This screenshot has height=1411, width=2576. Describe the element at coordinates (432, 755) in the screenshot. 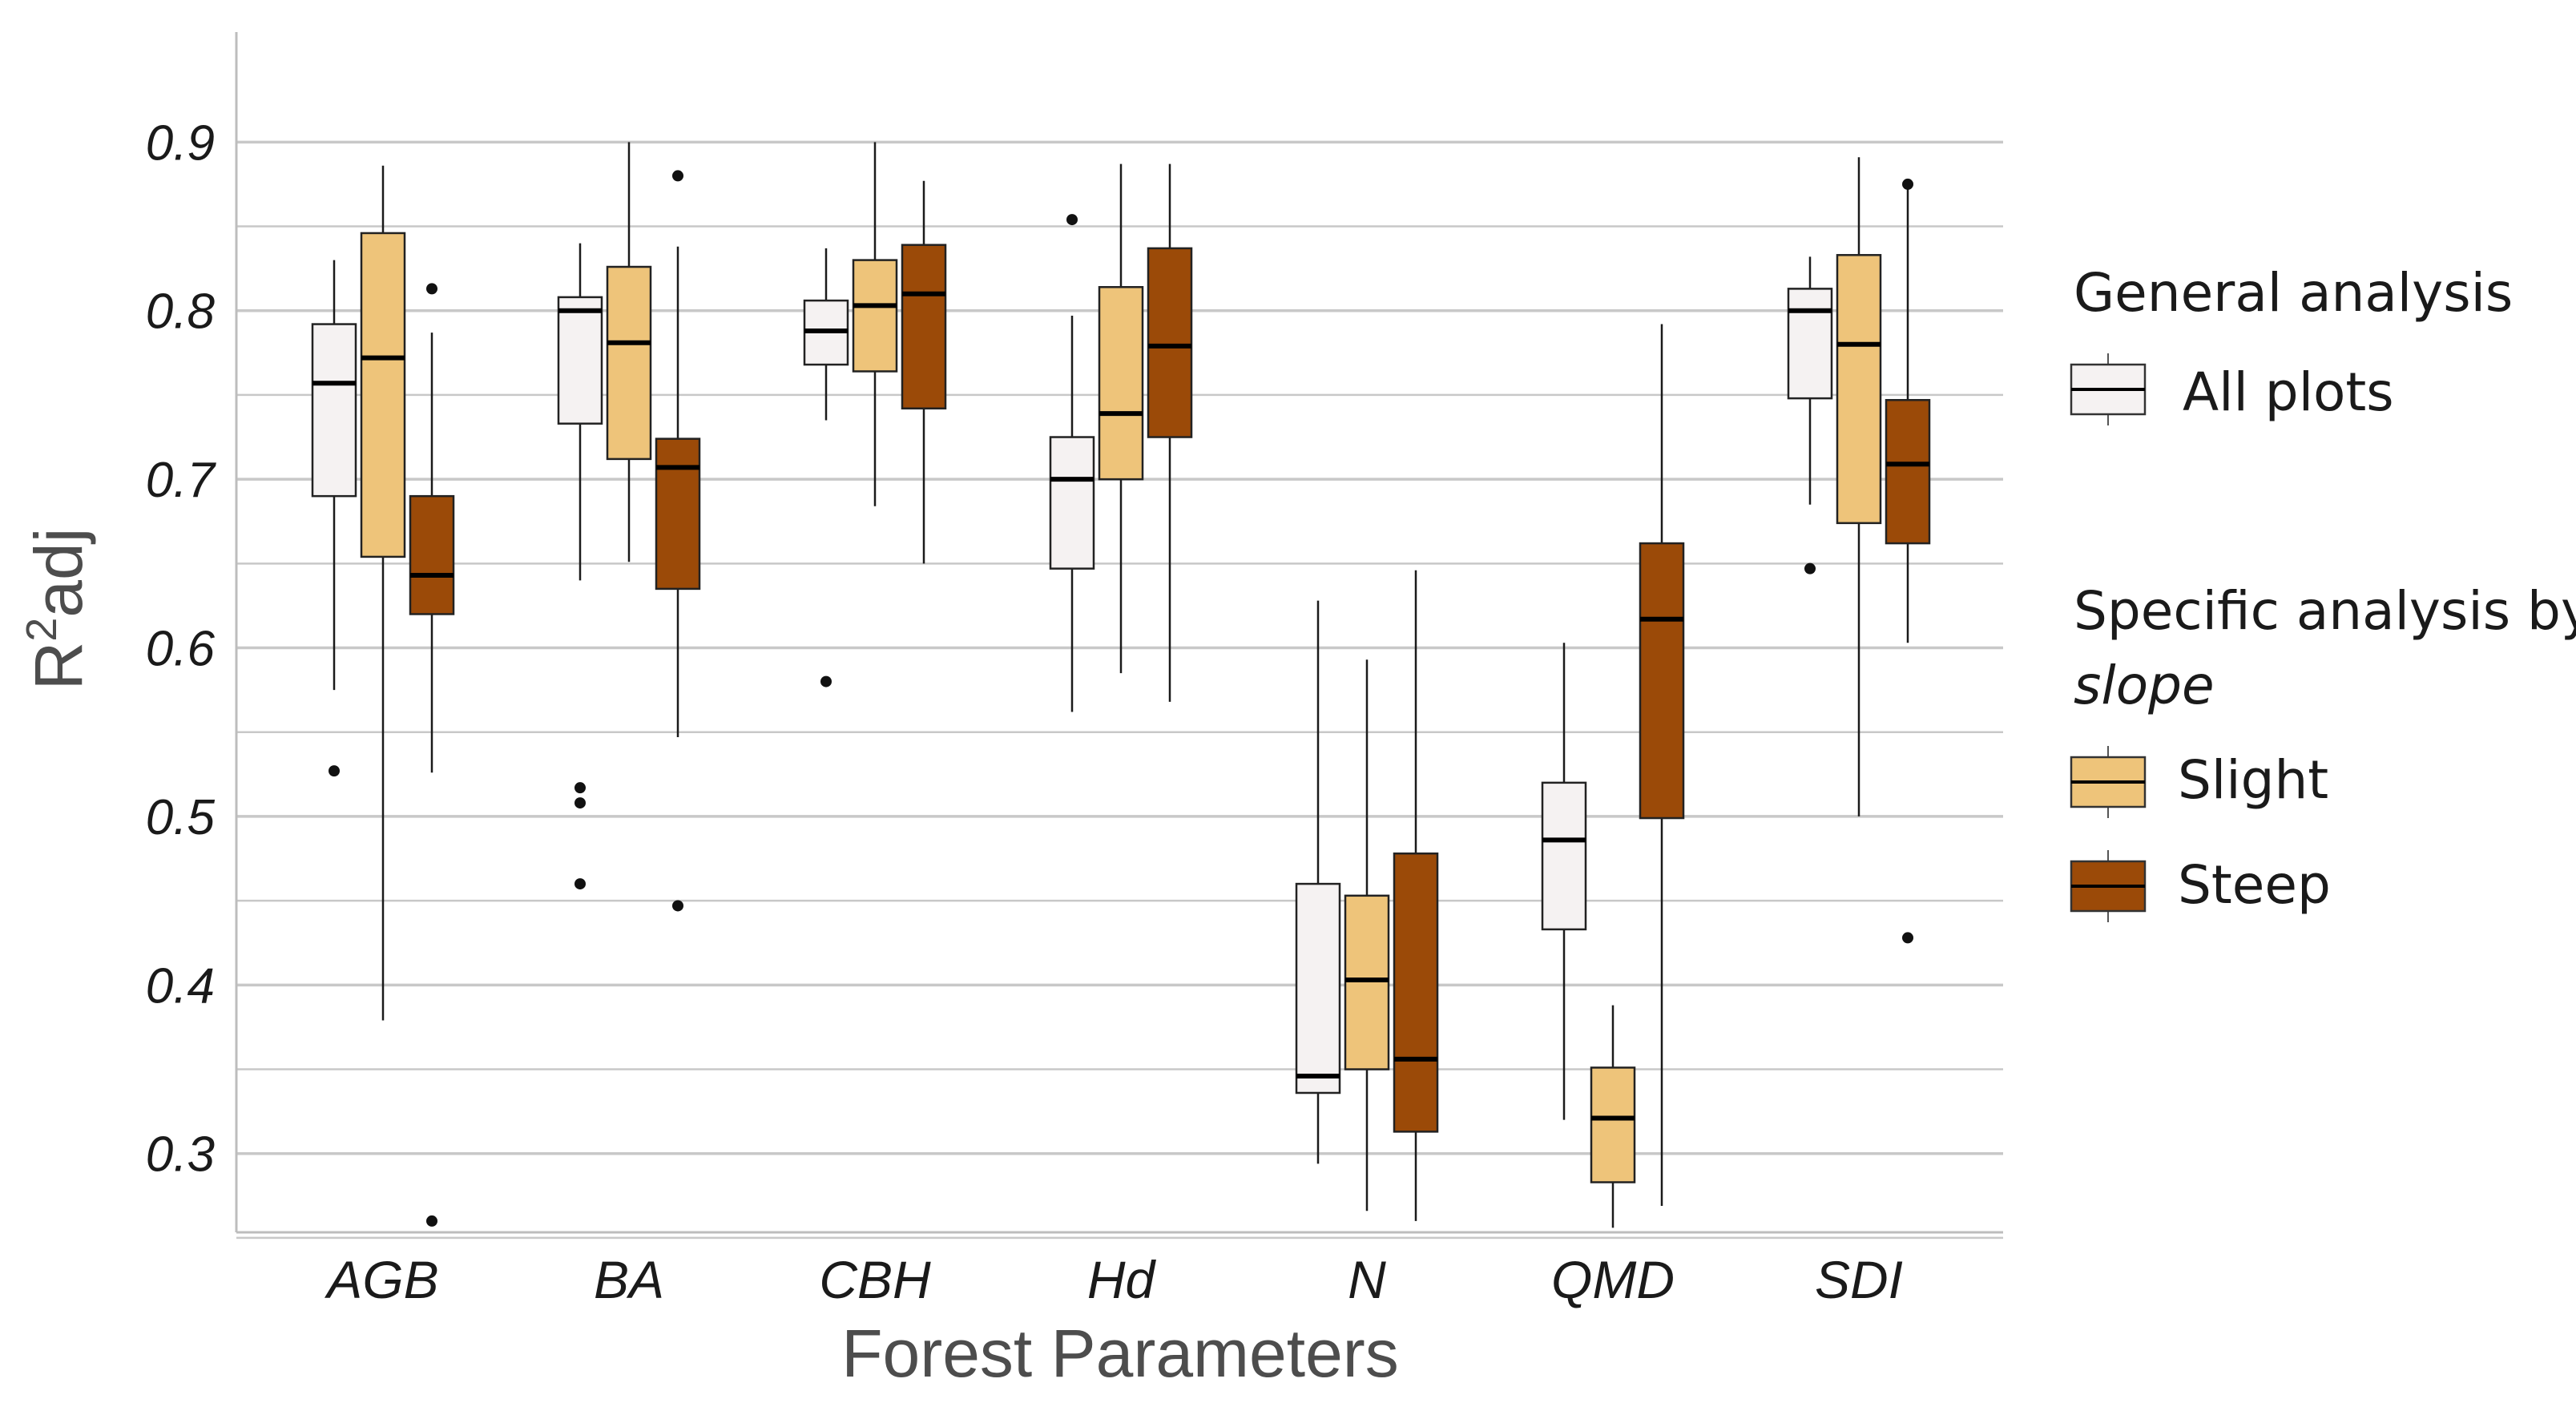

I see `box-steep-agb` at that location.